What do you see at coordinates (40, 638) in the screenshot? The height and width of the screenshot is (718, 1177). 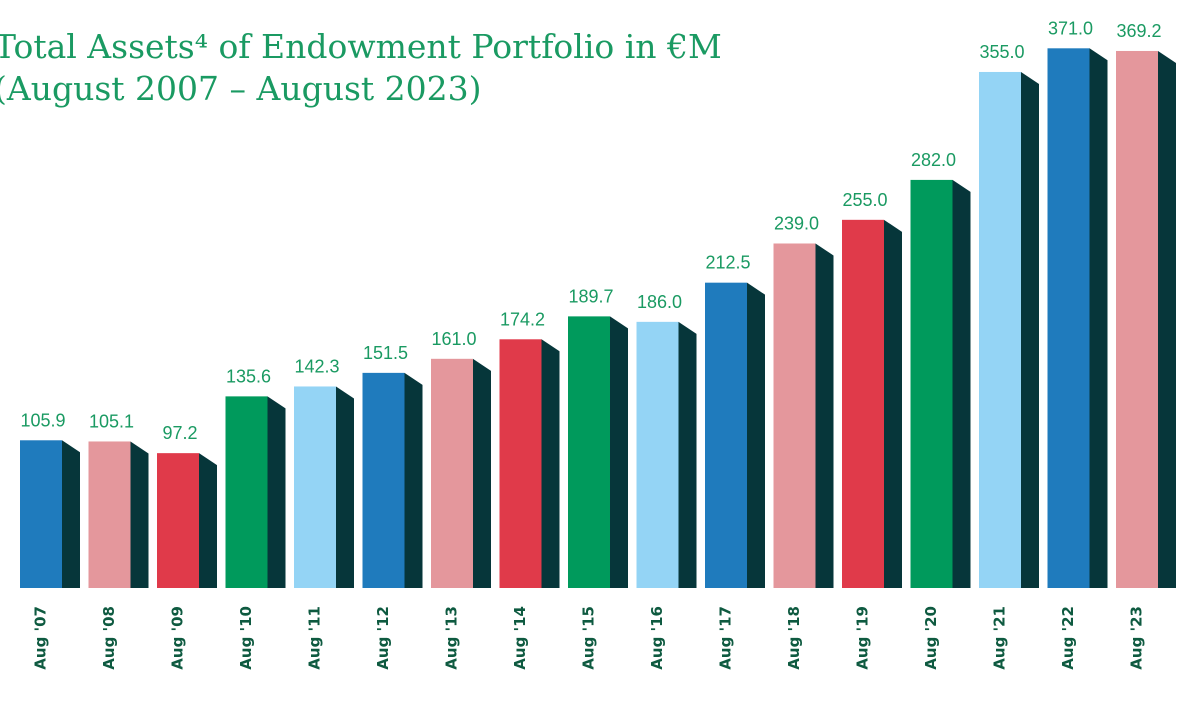 I see `x-tick-label: Aug '07` at bounding box center [40, 638].